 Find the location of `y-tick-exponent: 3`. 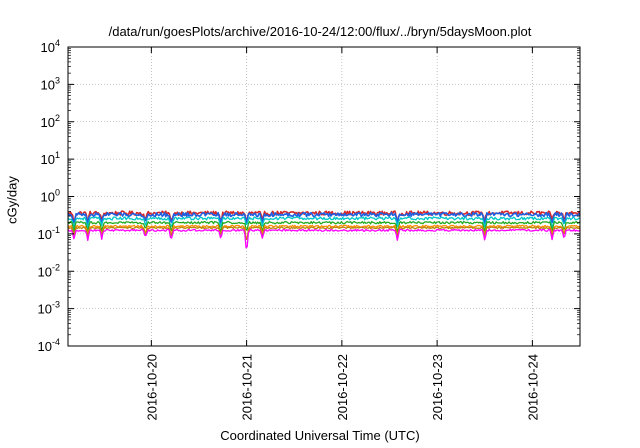

y-tick-exponent: 3 is located at coordinates (57, 80).